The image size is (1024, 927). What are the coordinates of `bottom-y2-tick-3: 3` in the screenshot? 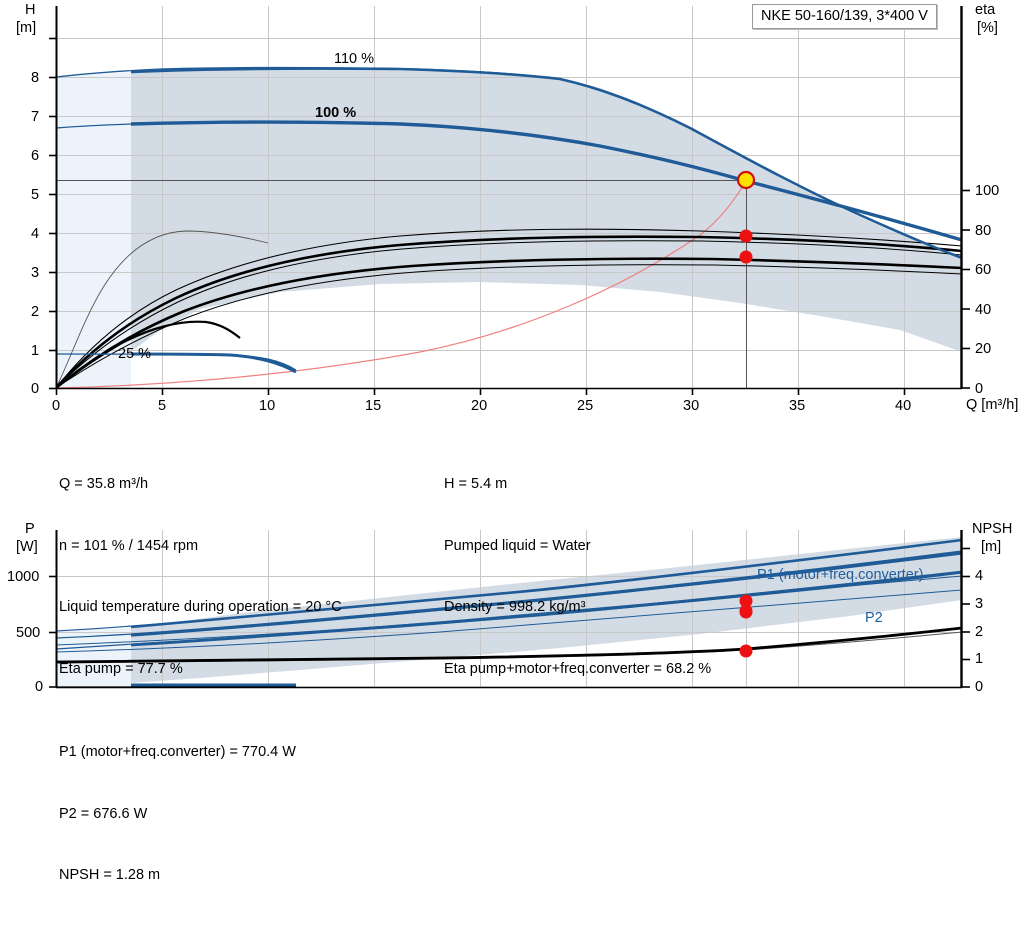 It's located at (979, 604).